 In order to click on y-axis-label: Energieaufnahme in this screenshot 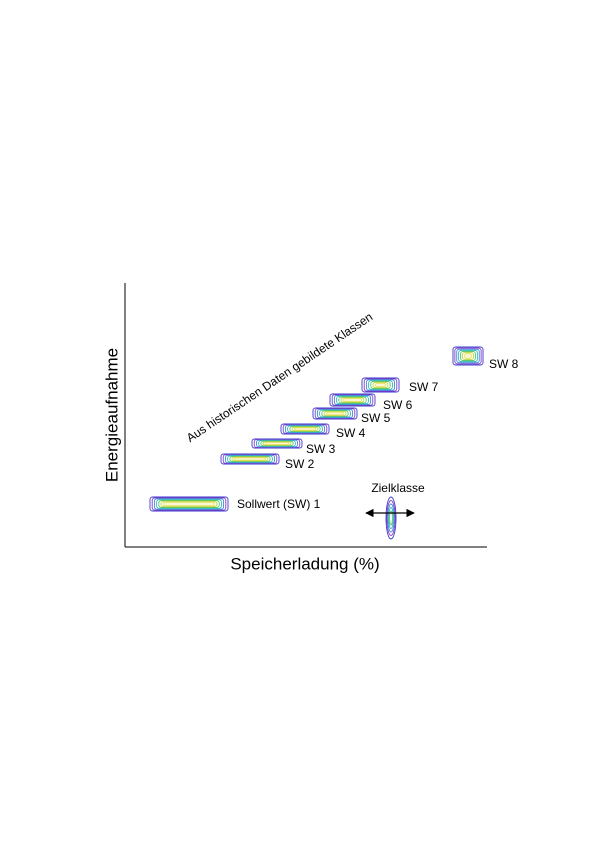, I will do `click(111, 415)`.